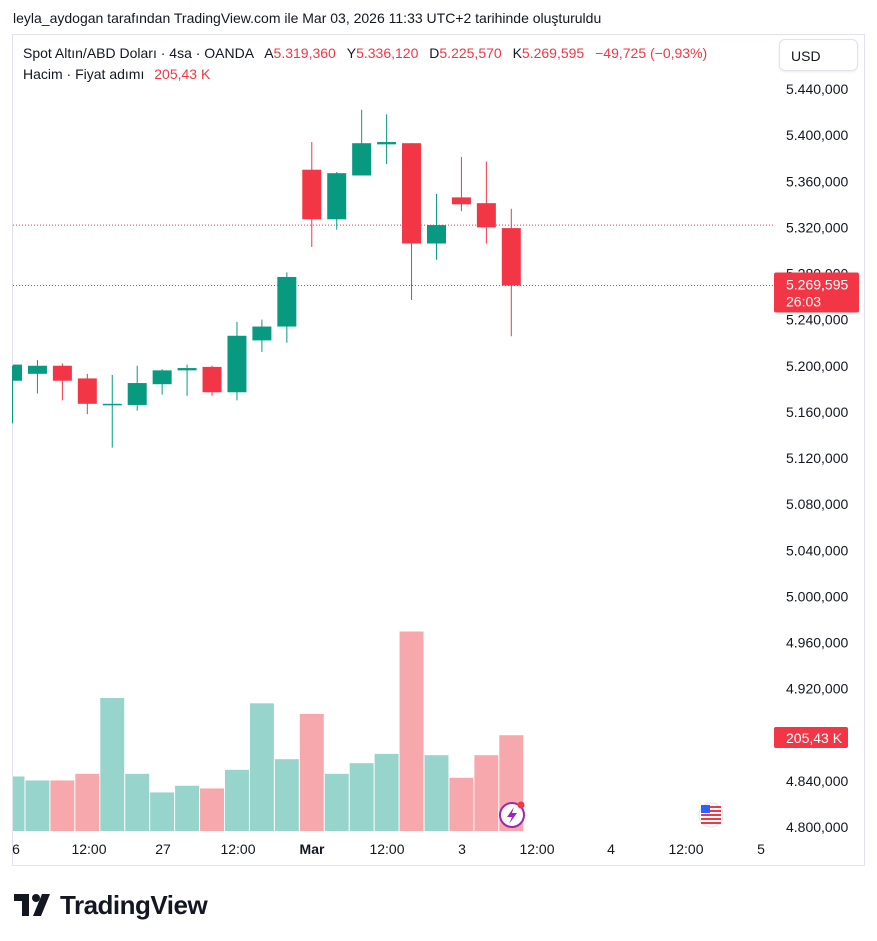  Describe the element at coordinates (817, 458) in the screenshot. I see `price-tick-label: 5.120,000` at that location.